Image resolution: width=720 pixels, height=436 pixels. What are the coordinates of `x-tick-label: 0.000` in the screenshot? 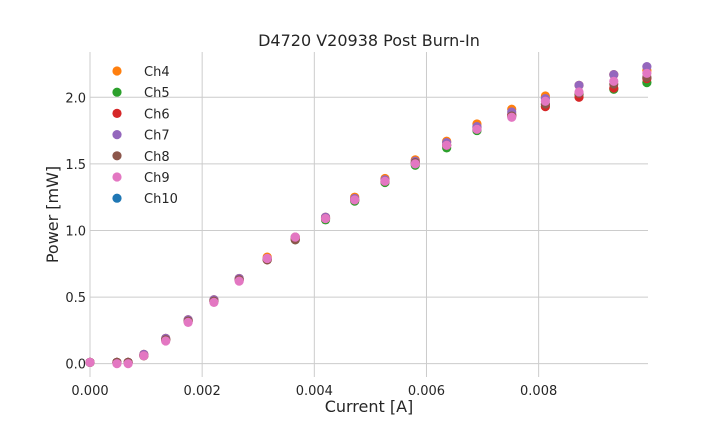 It's located at (89, 391).